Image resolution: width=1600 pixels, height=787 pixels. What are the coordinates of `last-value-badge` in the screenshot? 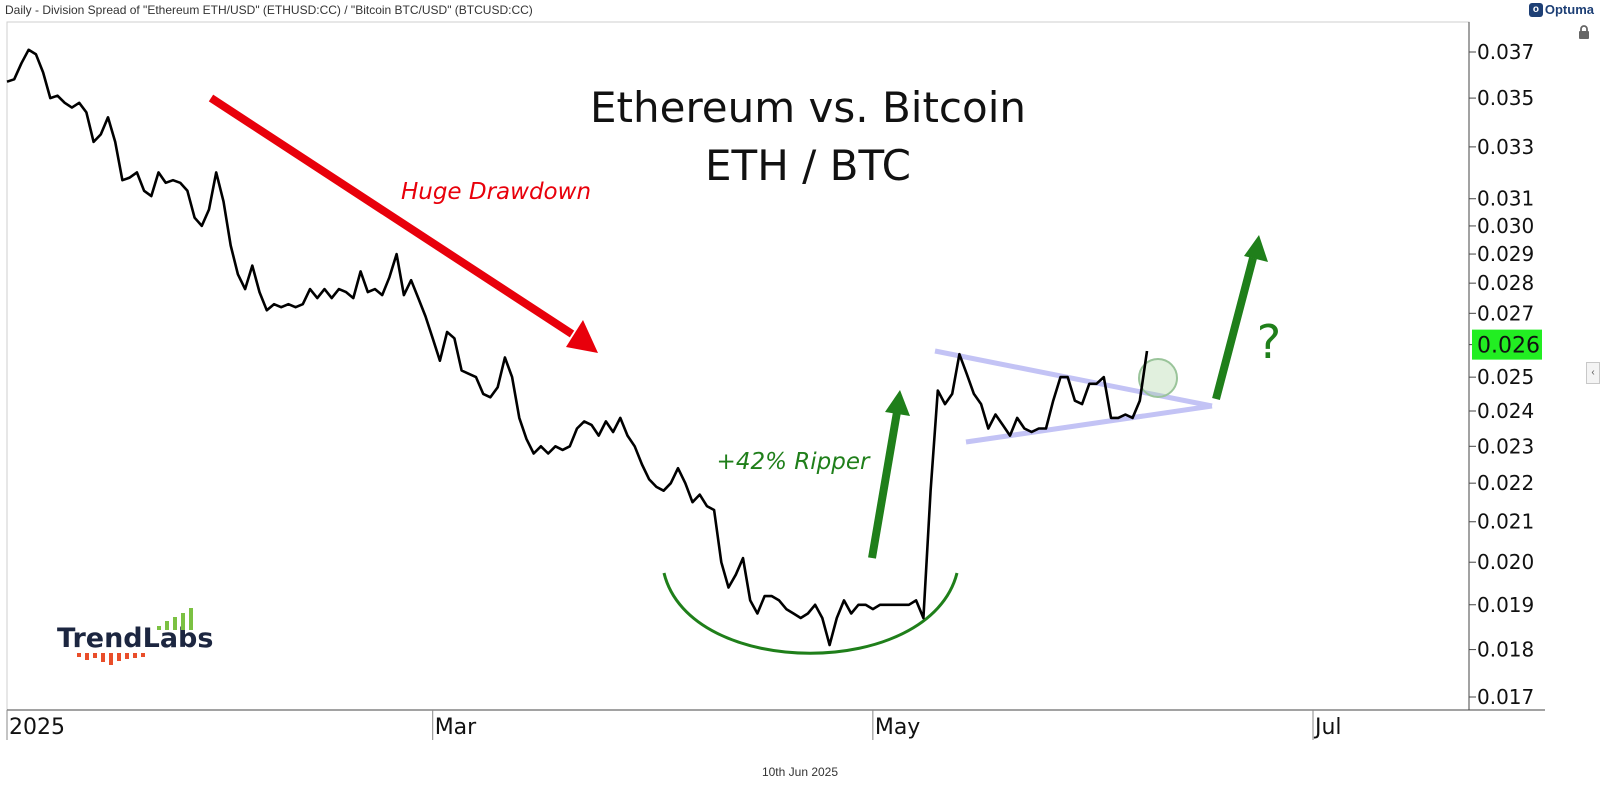 It's located at (1507, 344).